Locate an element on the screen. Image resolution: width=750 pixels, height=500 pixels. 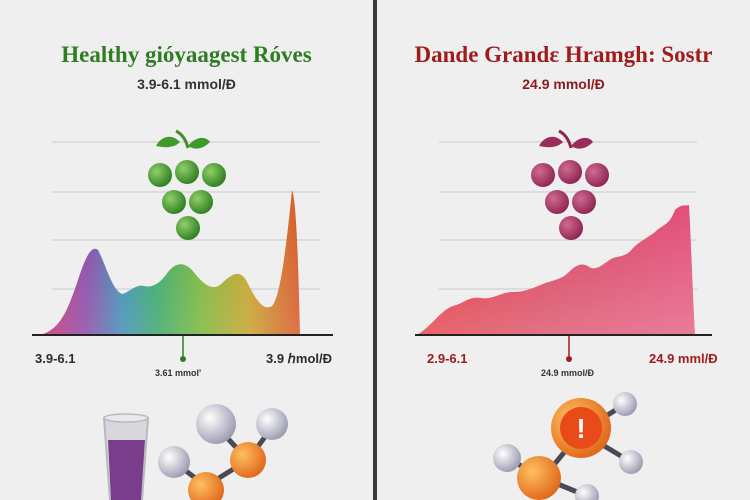
warning-icon: ! is located at coordinates (580, 428).